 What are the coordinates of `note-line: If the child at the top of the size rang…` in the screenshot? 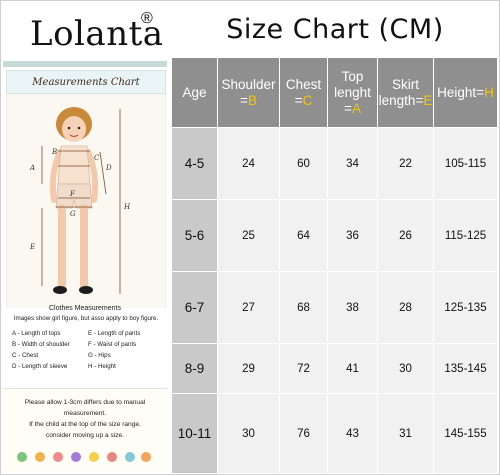 It's located at (85, 424).